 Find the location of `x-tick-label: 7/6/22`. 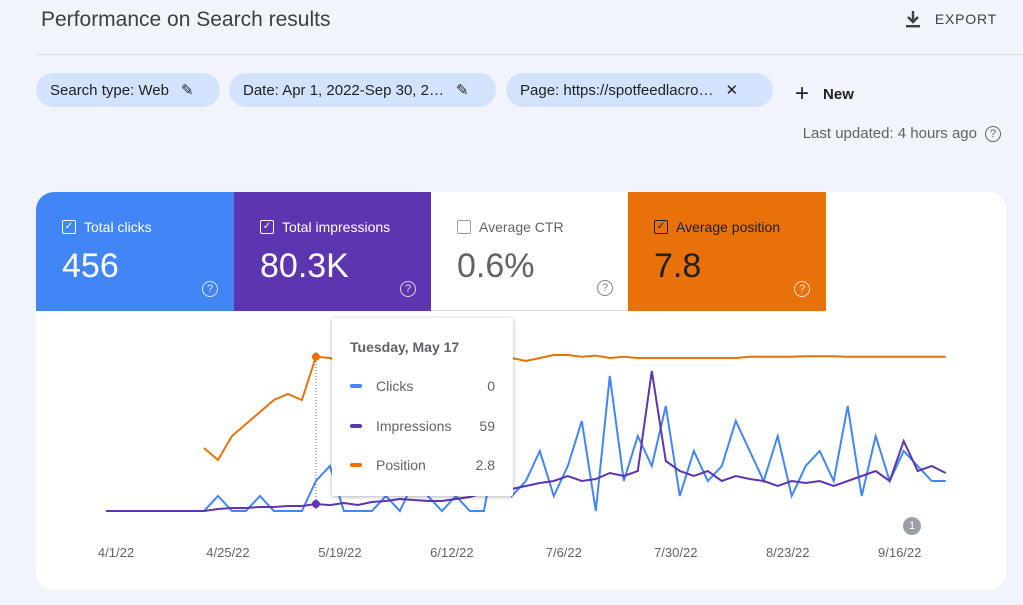

x-tick-label: 7/6/22 is located at coordinates (563, 552).